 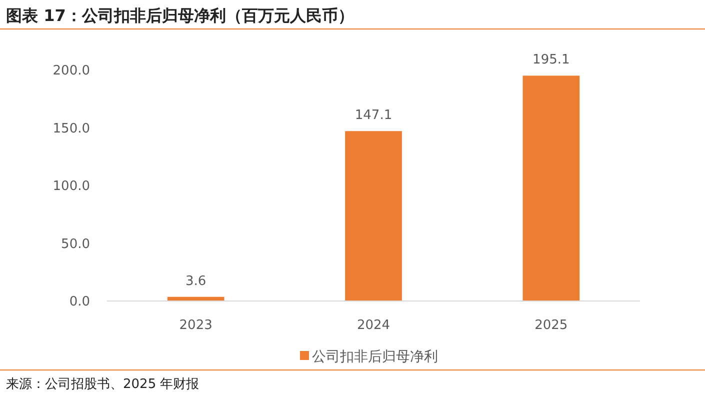 I want to click on data-label: 147.1, so click(x=373, y=116).